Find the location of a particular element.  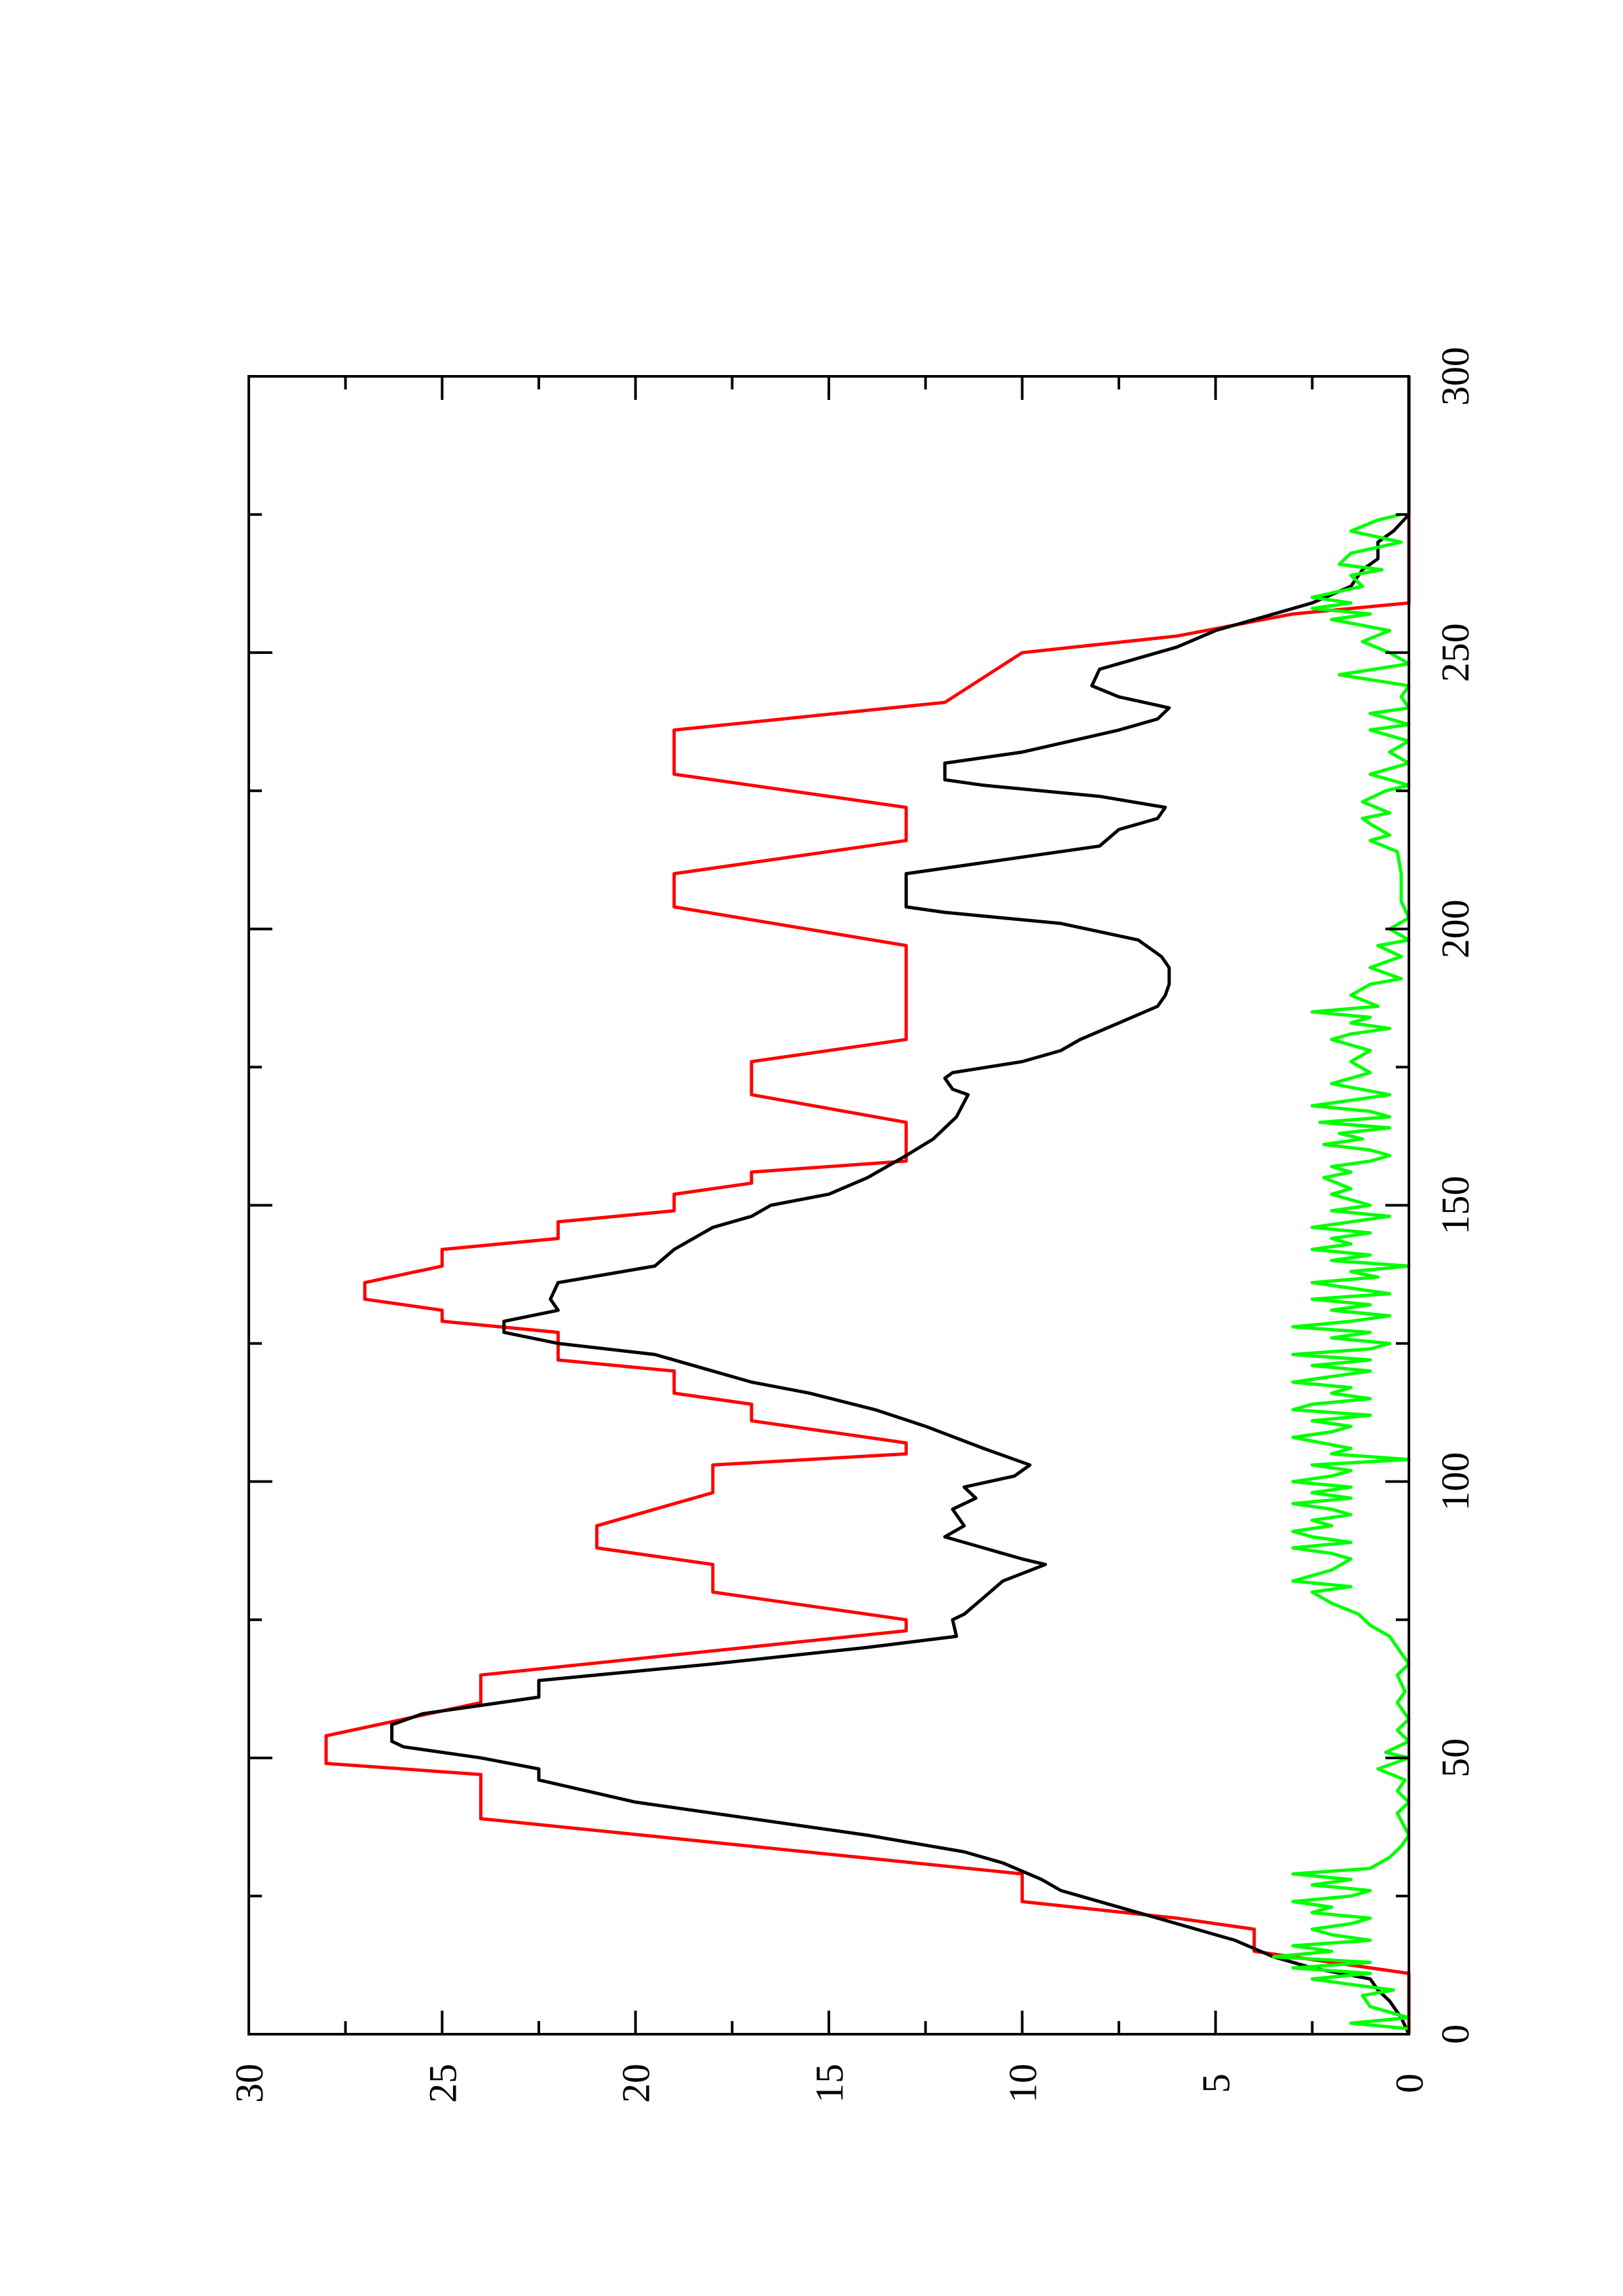

y-tick-label: 5 is located at coordinates (1216, 2083).